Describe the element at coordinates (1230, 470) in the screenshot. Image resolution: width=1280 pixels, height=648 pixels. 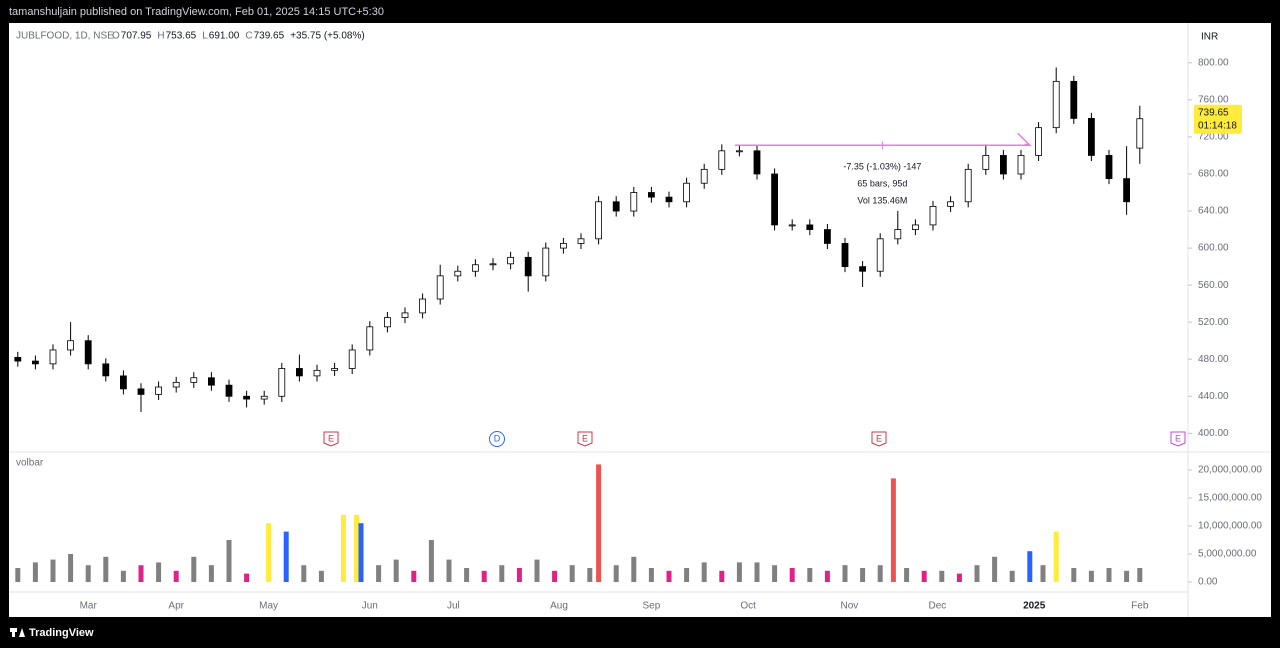
I see `volume-tick-label: 20,000,000.00` at that location.